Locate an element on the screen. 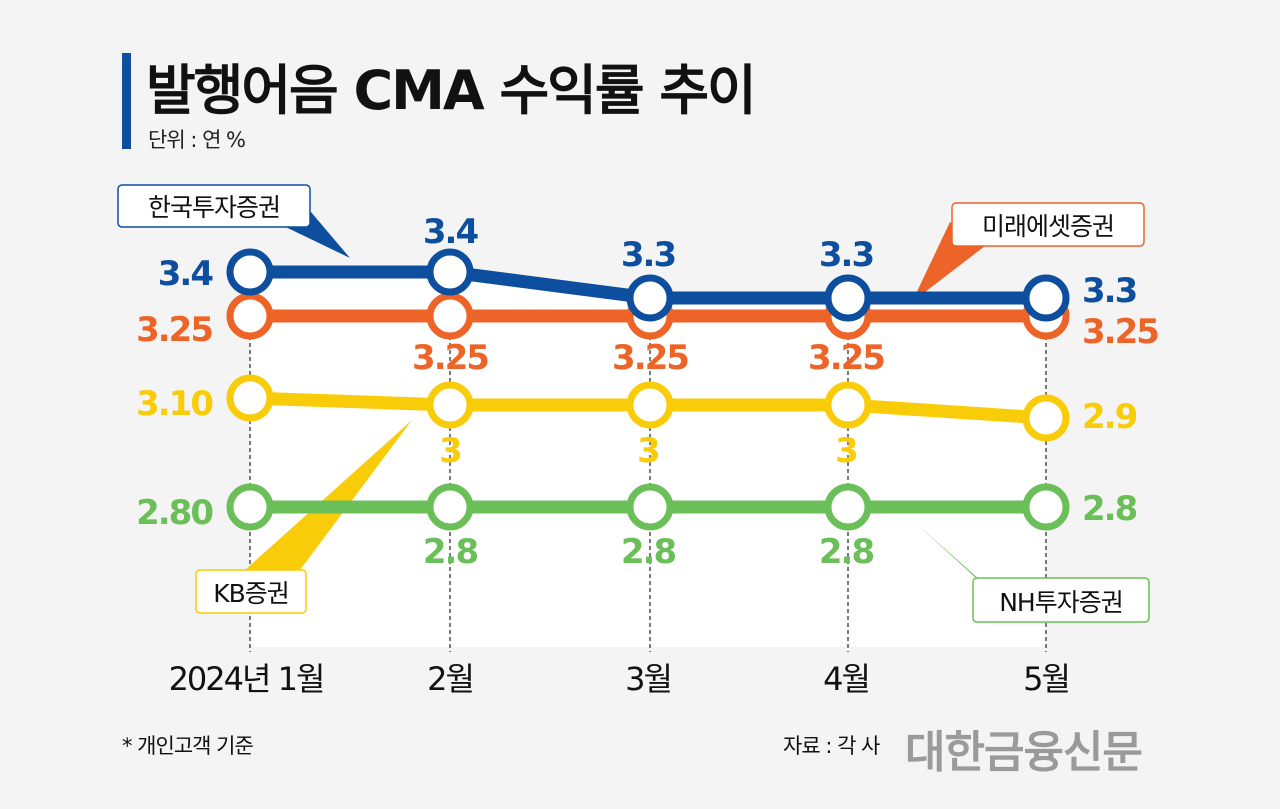  x-axis-label: 2월 is located at coordinates (450, 679).